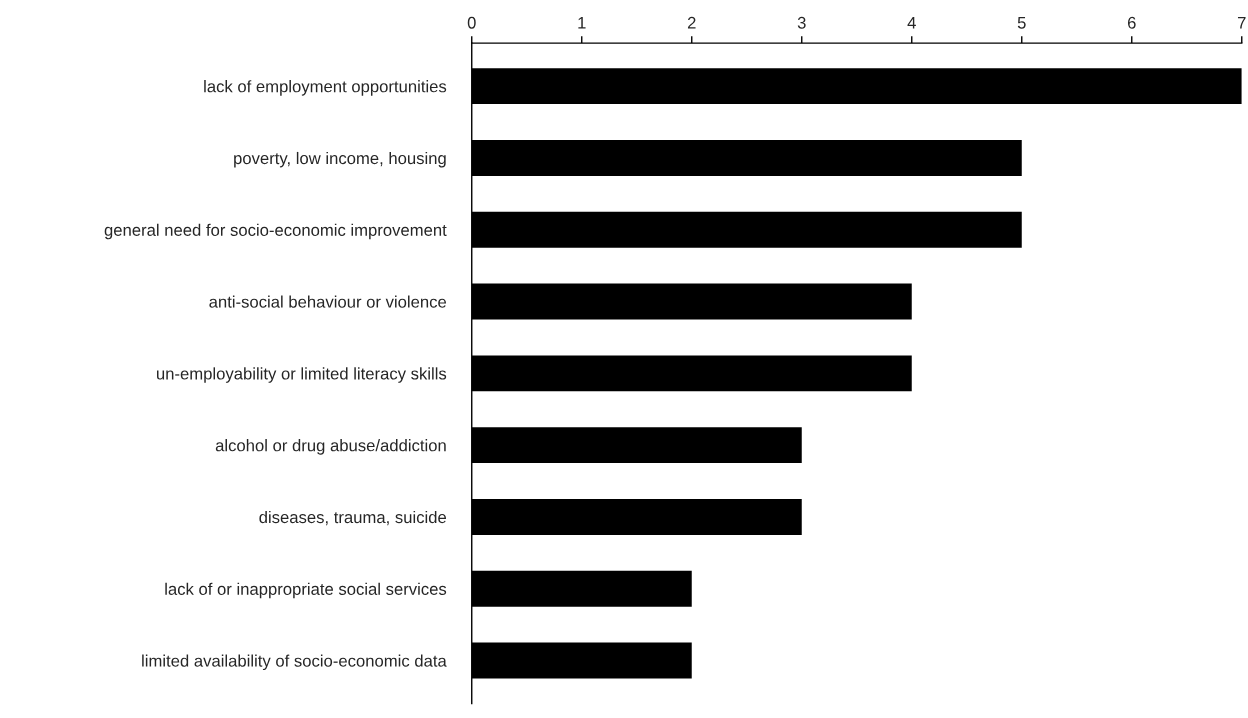  Describe the element at coordinates (353, 518) in the screenshot. I see `y-tick-label: diseases, trauma, suicide` at that location.